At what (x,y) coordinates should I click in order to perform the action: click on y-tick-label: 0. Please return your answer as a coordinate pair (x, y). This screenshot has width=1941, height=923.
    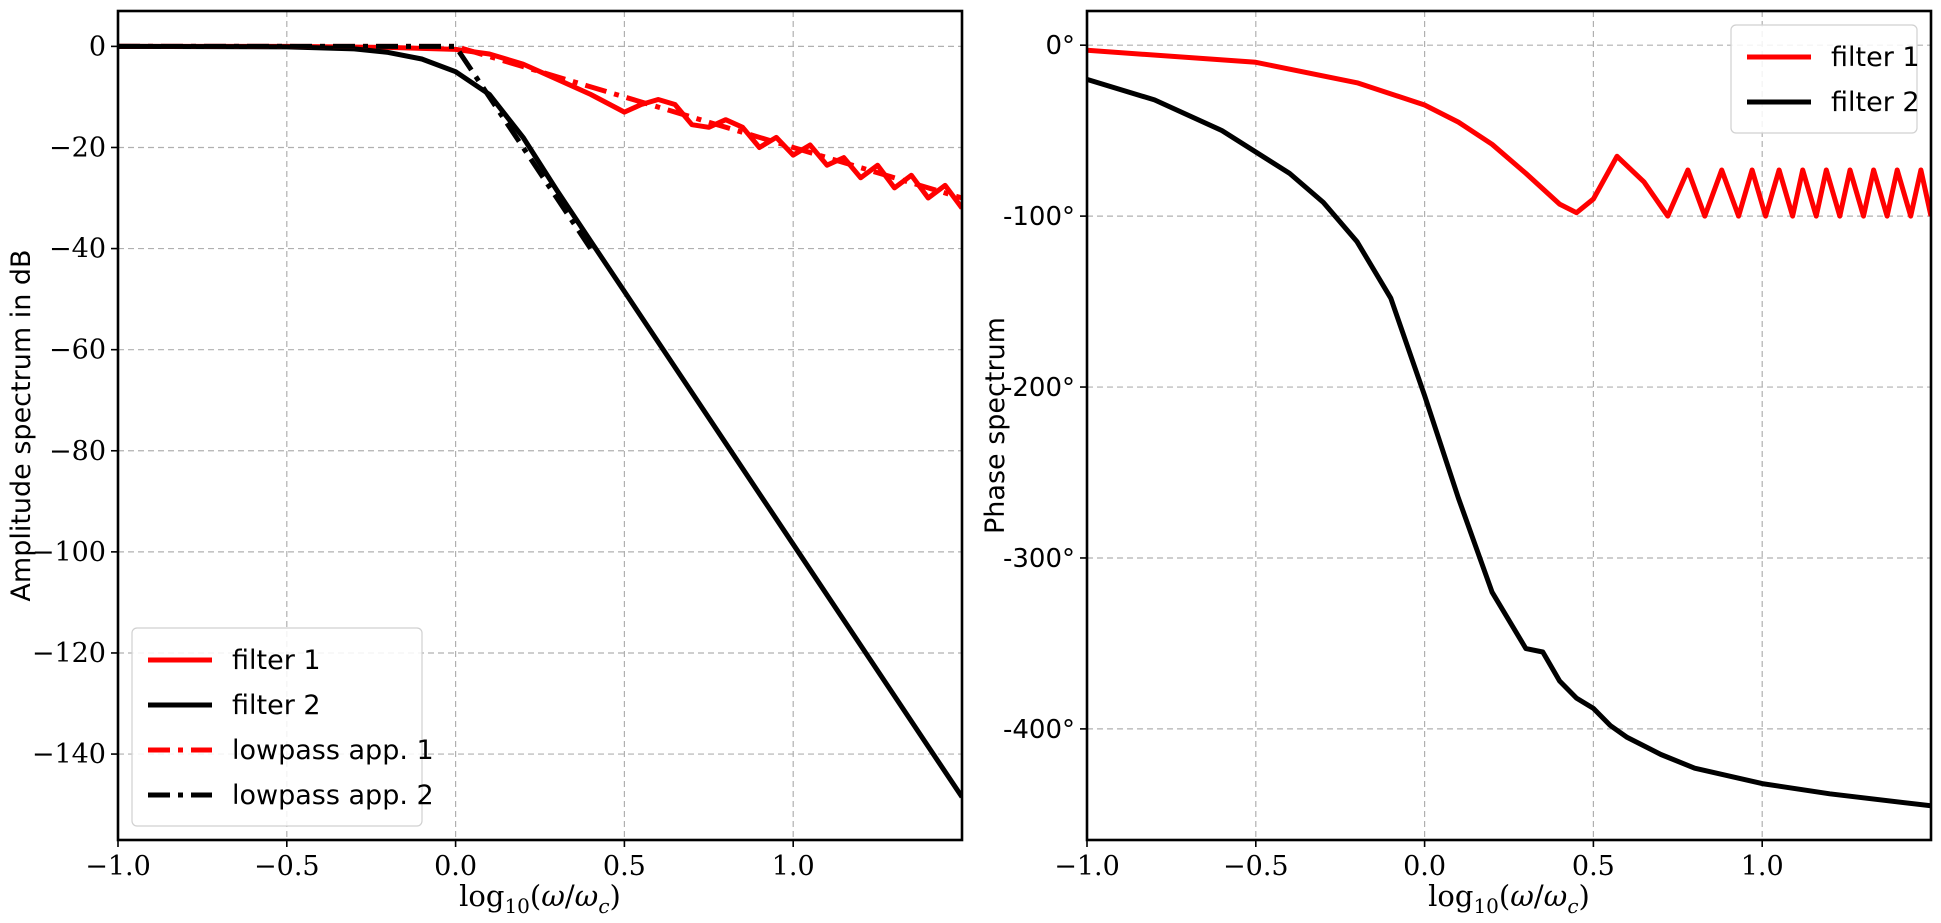
    Looking at the image, I should click on (97, 46).